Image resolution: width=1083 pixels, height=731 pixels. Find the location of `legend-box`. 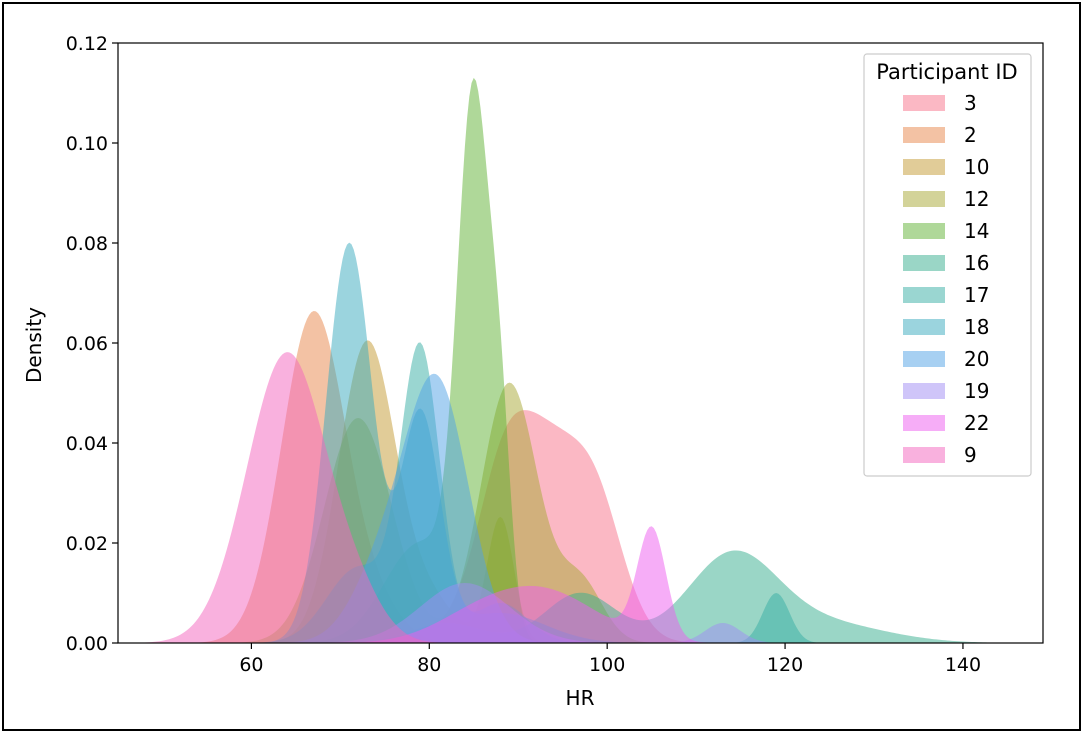

legend-box is located at coordinates (947, 265).